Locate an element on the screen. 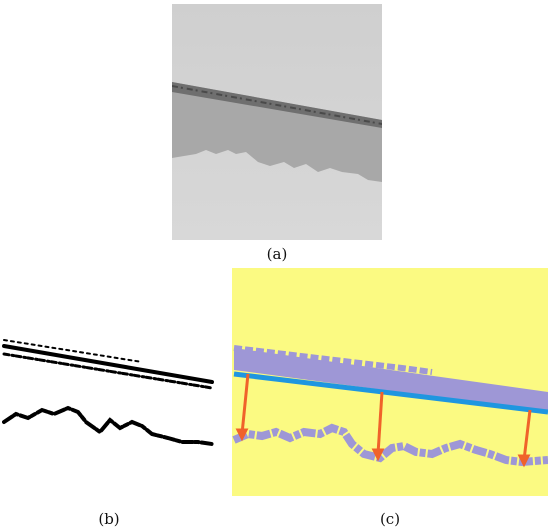 The image size is (550, 532). binary-boundary-image is located at coordinates (108, 395).